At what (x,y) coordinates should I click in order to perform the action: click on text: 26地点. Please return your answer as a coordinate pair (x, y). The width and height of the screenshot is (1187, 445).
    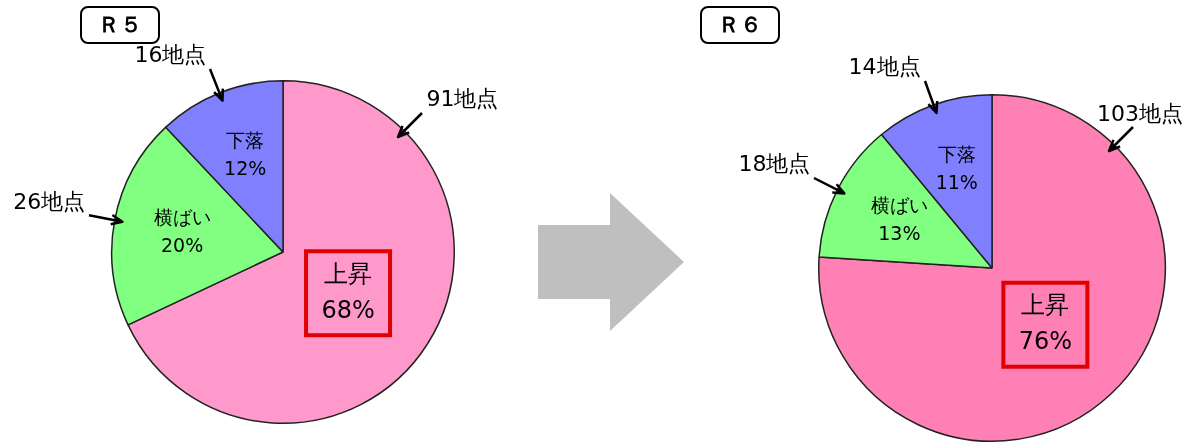
    Looking at the image, I should click on (49, 201).